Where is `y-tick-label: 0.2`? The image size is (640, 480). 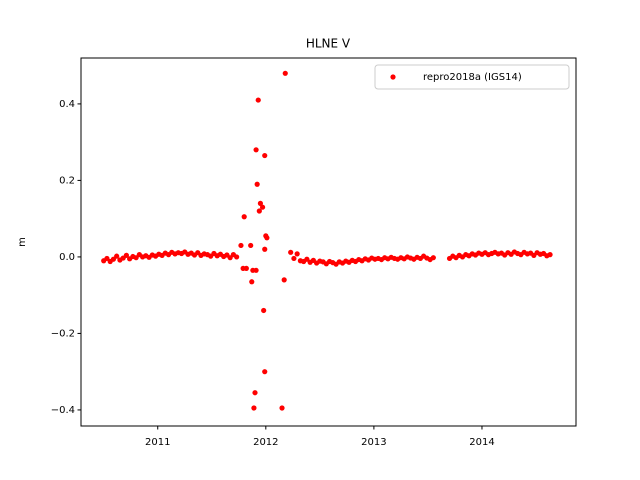
y-tick-label: 0.2 is located at coordinates (67, 180).